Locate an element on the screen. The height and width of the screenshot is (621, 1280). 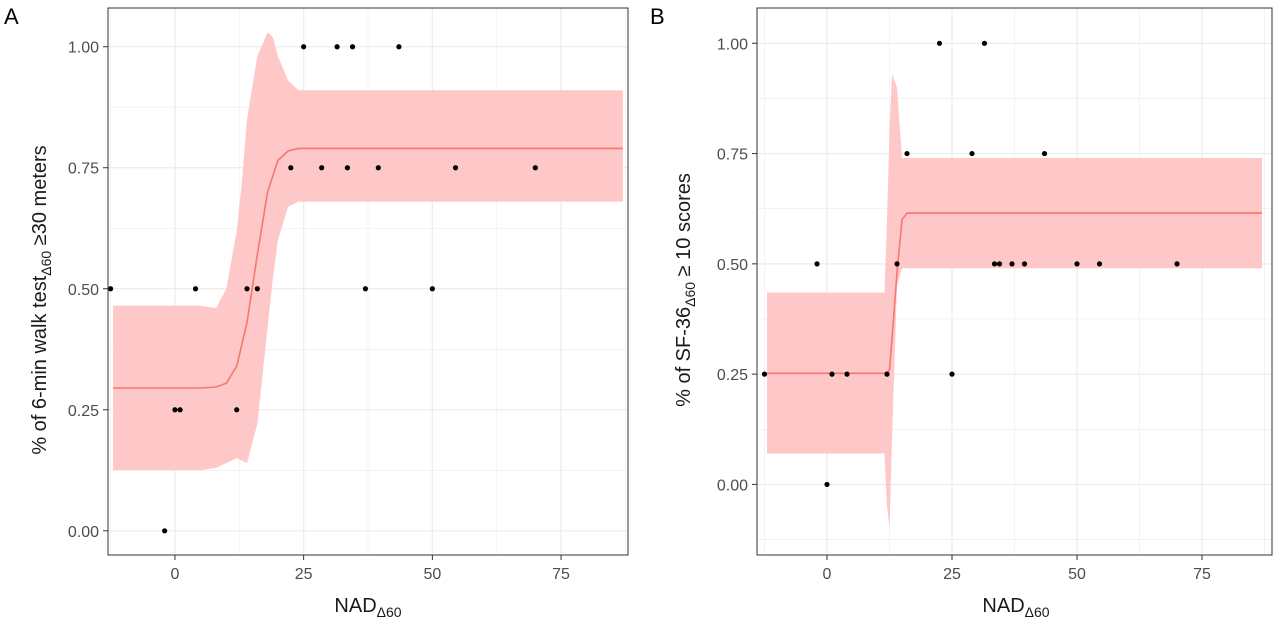
panel-b-x-axis-title: NADΔ60 is located at coordinates (1015, 607).